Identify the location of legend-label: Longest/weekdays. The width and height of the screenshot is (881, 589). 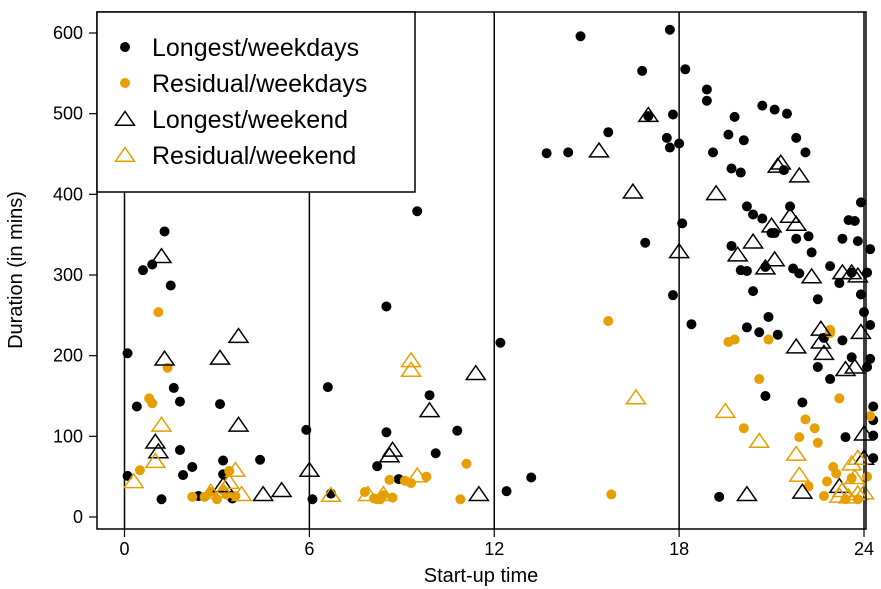
(255, 48).